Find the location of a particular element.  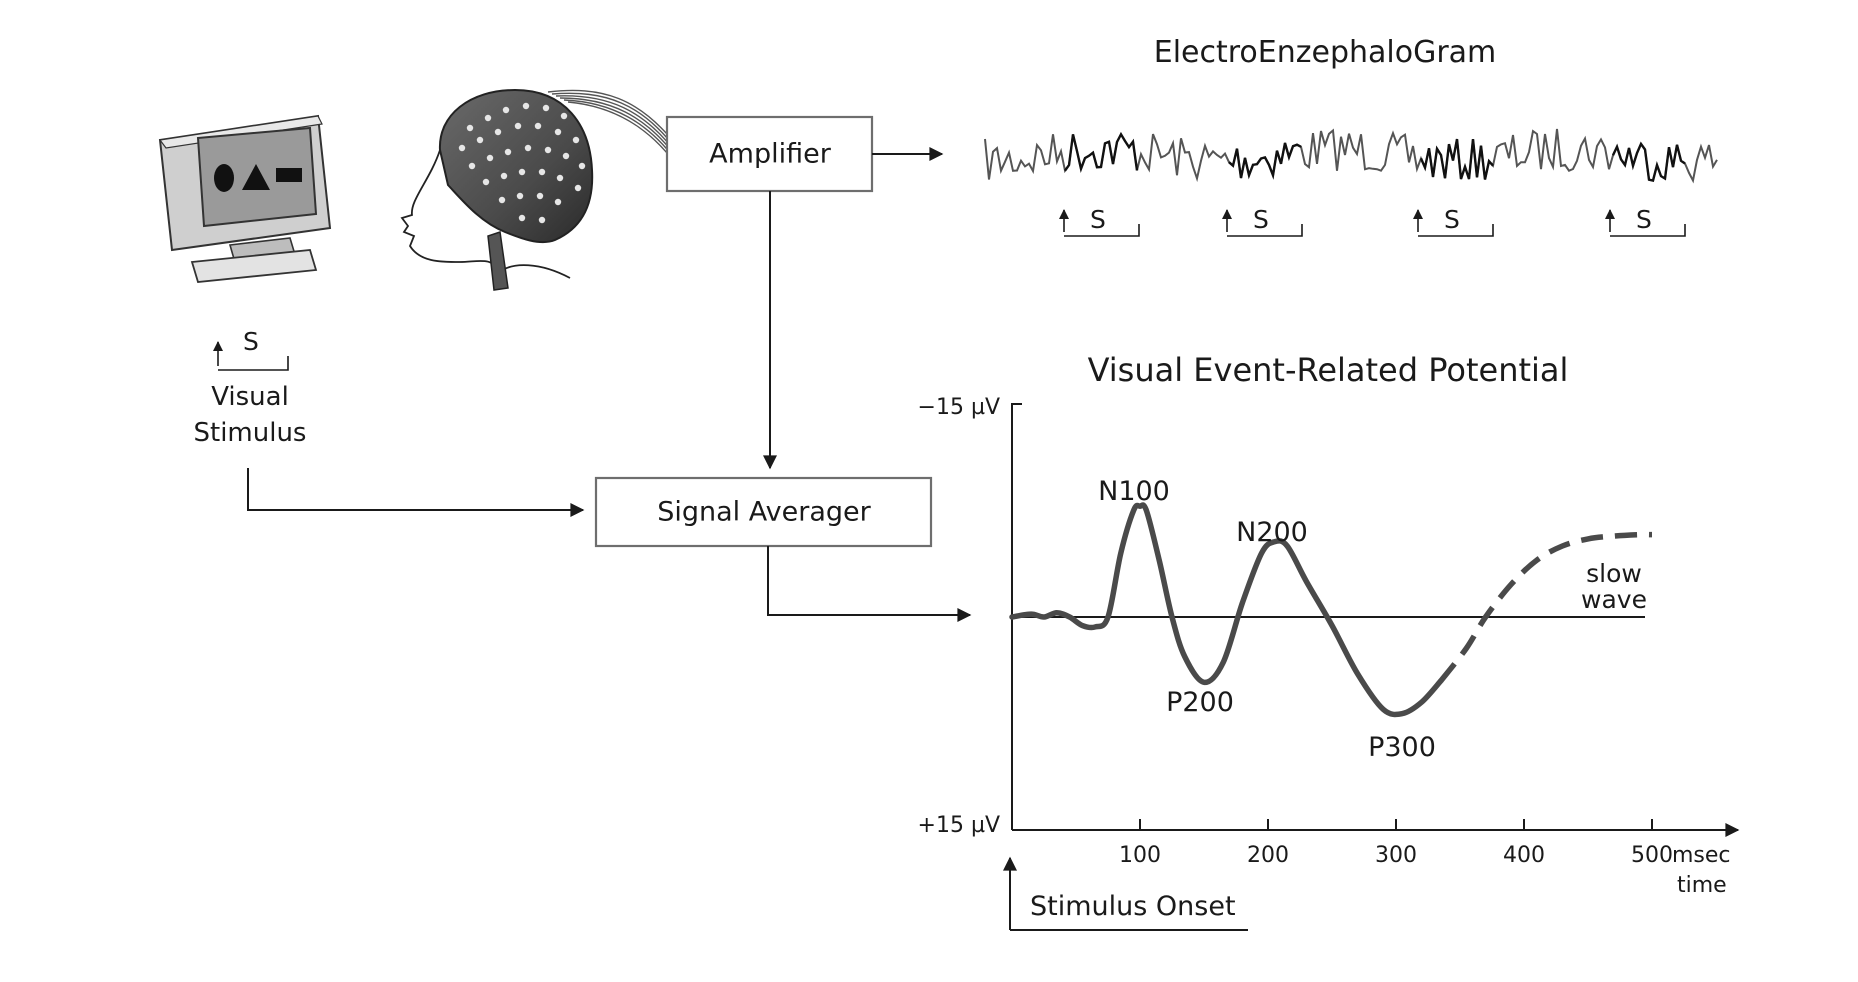

peak-label-p200: P200 is located at coordinates (1200, 702).